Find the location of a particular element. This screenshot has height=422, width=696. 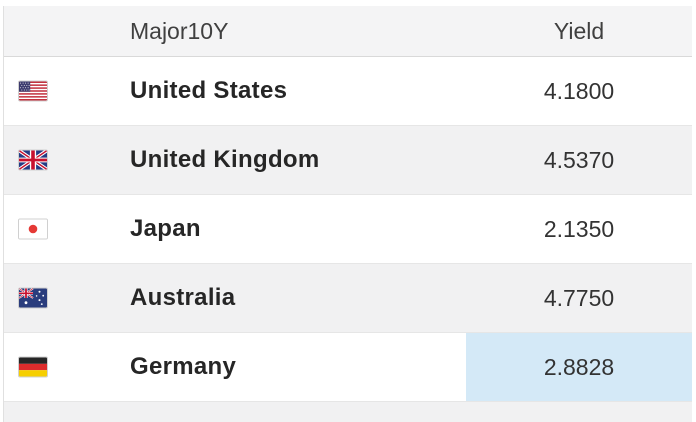

japan-flag-icon is located at coordinates (33, 229).